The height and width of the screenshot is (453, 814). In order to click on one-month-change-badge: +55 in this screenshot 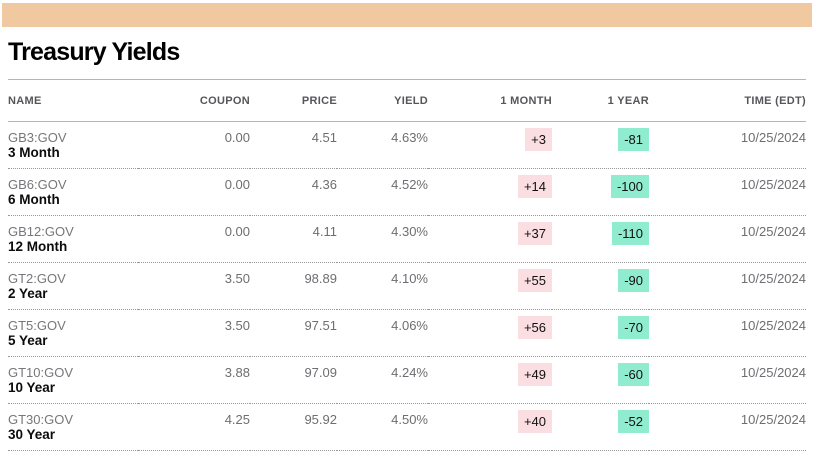, I will do `click(534, 280)`.